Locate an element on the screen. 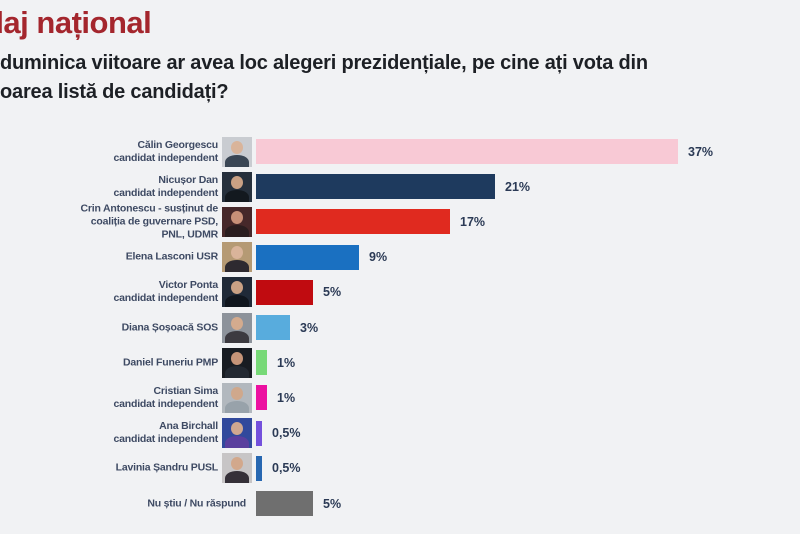 This screenshot has height=534, width=800. candidate-row: Lavinia Șandru PUSL 0,5% is located at coordinates (400, 468).